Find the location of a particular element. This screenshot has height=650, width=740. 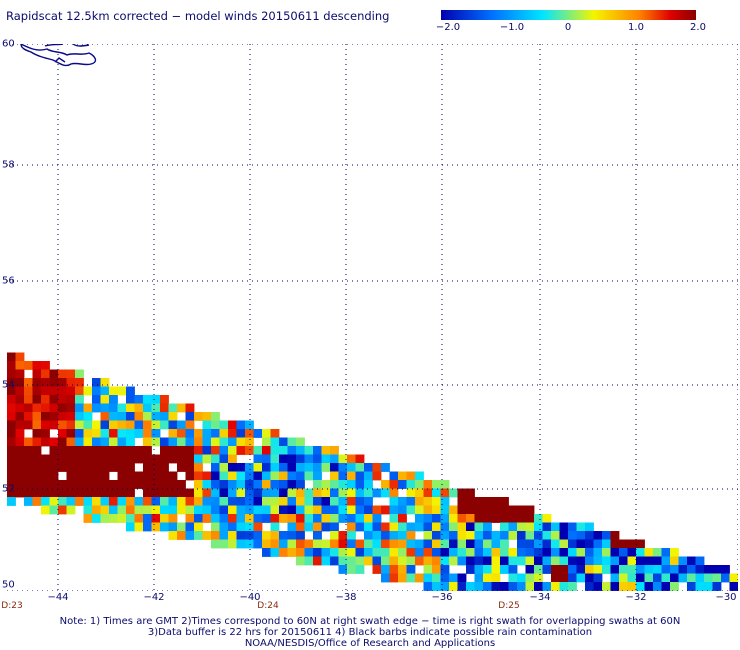

longitude-label: −32 is located at coordinates (636, 597).